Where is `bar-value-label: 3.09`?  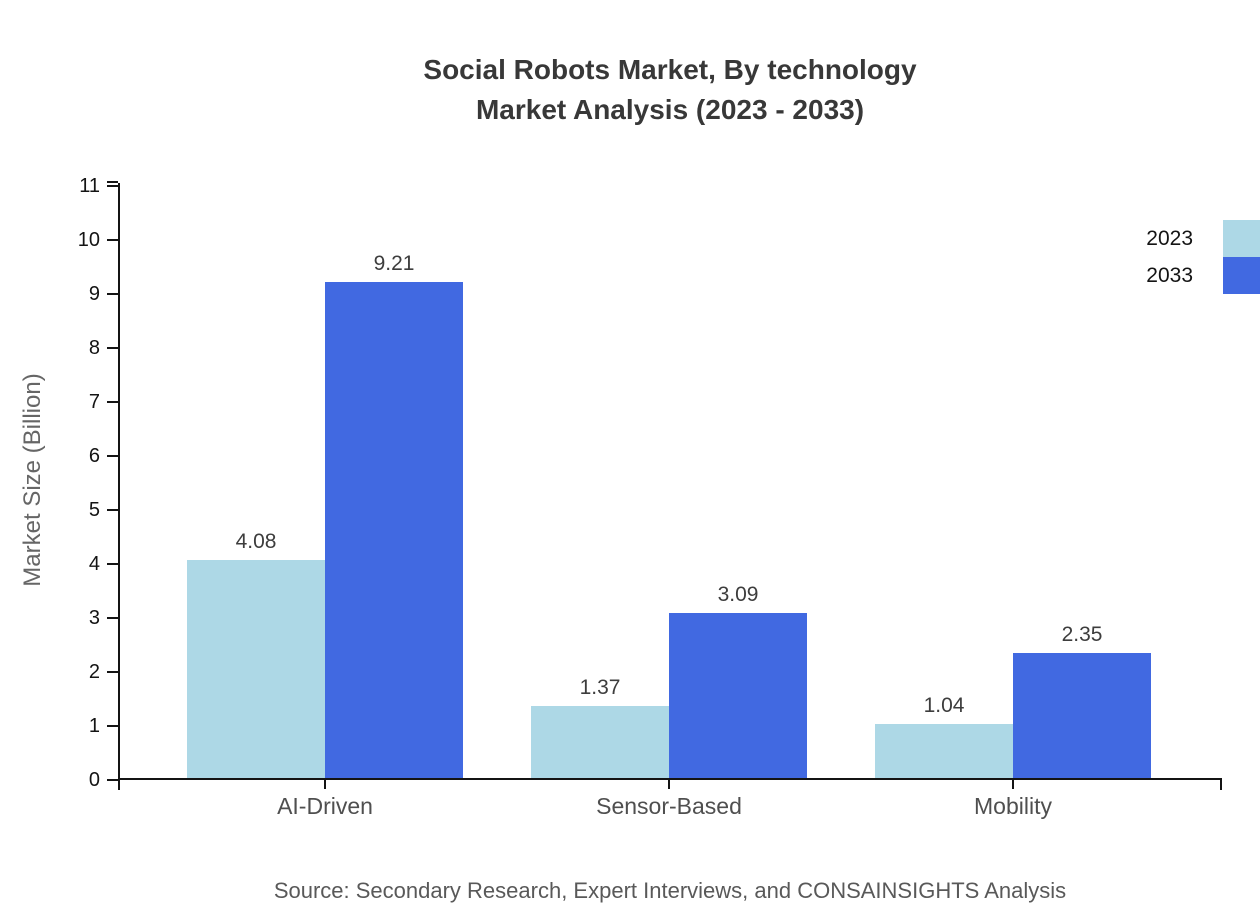 bar-value-label: 3.09 is located at coordinates (738, 595).